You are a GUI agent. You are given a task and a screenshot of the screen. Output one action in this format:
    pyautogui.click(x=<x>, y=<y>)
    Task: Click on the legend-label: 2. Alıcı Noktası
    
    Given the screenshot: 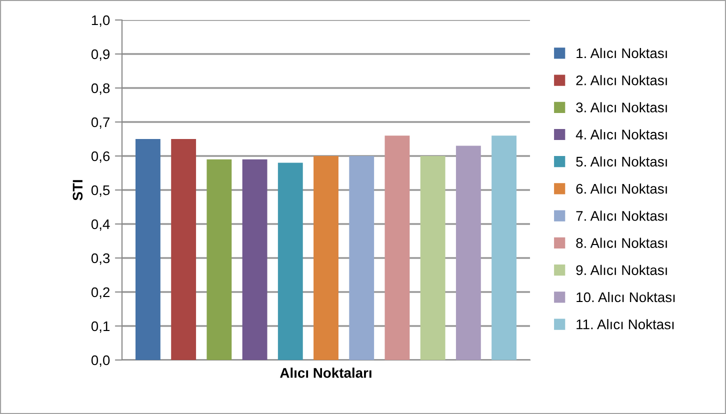 What is the action you would take?
    pyautogui.click(x=621, y=80)
    